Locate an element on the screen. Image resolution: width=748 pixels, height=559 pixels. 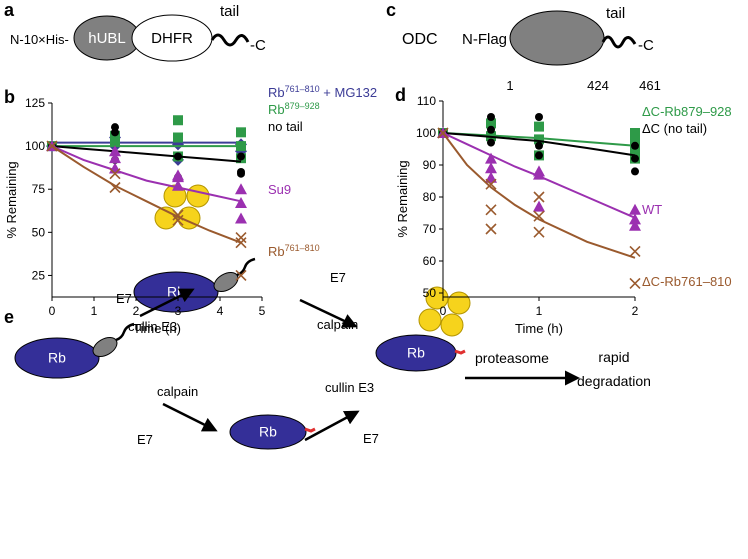
series-label: ΔC (no tail) is located at coordinates (674, 128).